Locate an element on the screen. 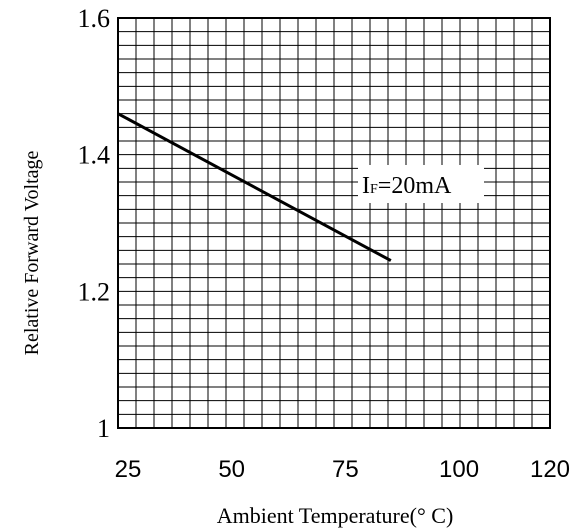  x-axis-label: Ambient Temperature(° C) is located at coordinates (335, 515).